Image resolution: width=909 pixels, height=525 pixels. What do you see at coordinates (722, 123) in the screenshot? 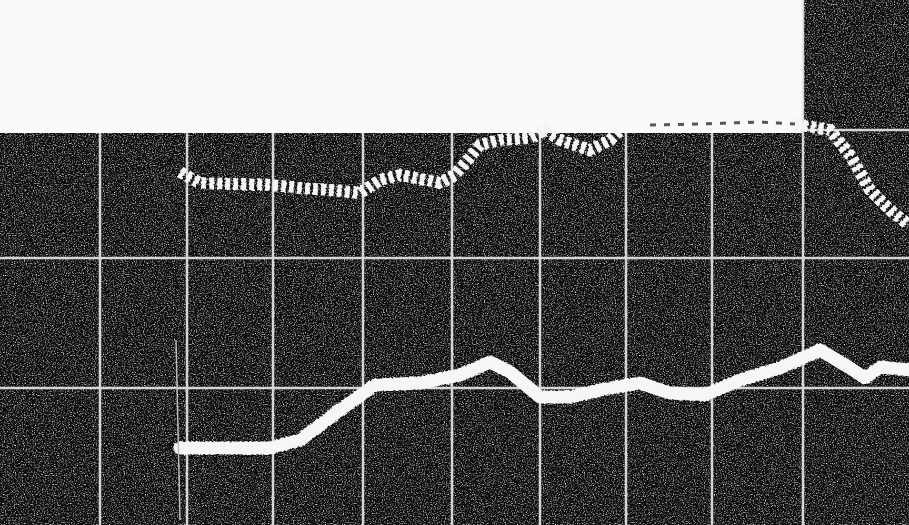
I see `upper-trace-faint` at bounding box center [722, 123].